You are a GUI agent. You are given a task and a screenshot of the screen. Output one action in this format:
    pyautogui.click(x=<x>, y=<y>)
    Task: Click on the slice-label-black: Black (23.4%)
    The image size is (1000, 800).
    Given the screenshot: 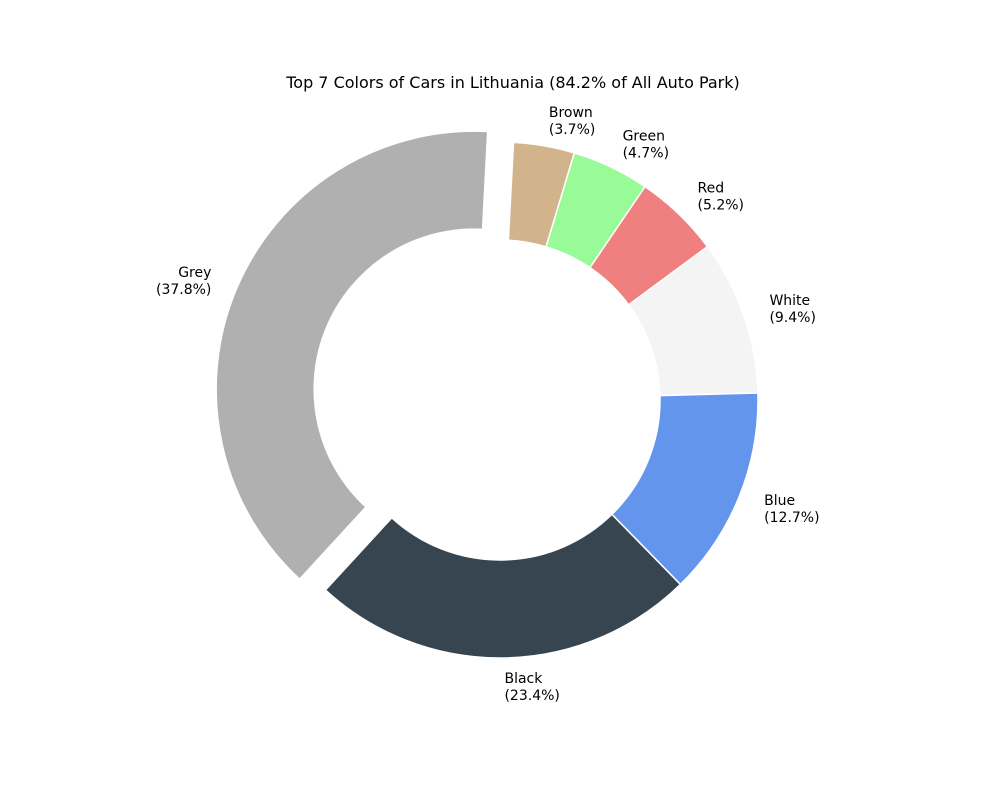 What is the action you would take?
    pyautogui.click(x=531, y=687)
    